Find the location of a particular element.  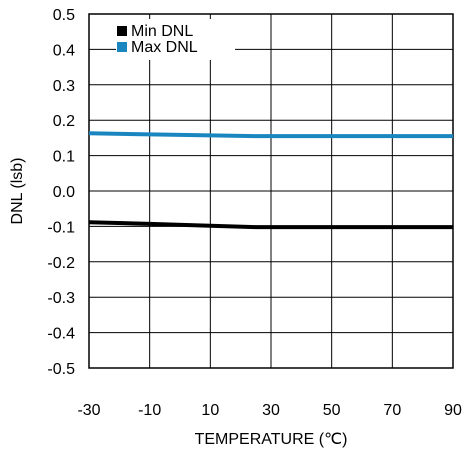

y-tick-label: -0.3 is located at coordinates (61, 298).